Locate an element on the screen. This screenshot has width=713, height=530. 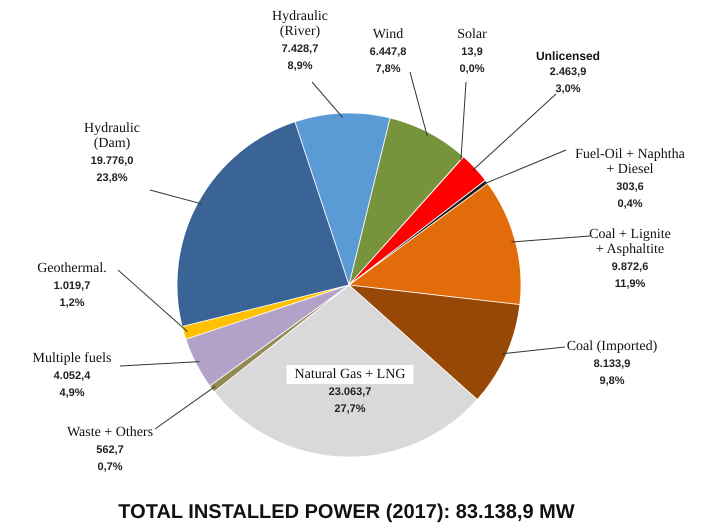
data-label: 9.872,6 11,9% is located at coordinates (630, 275).